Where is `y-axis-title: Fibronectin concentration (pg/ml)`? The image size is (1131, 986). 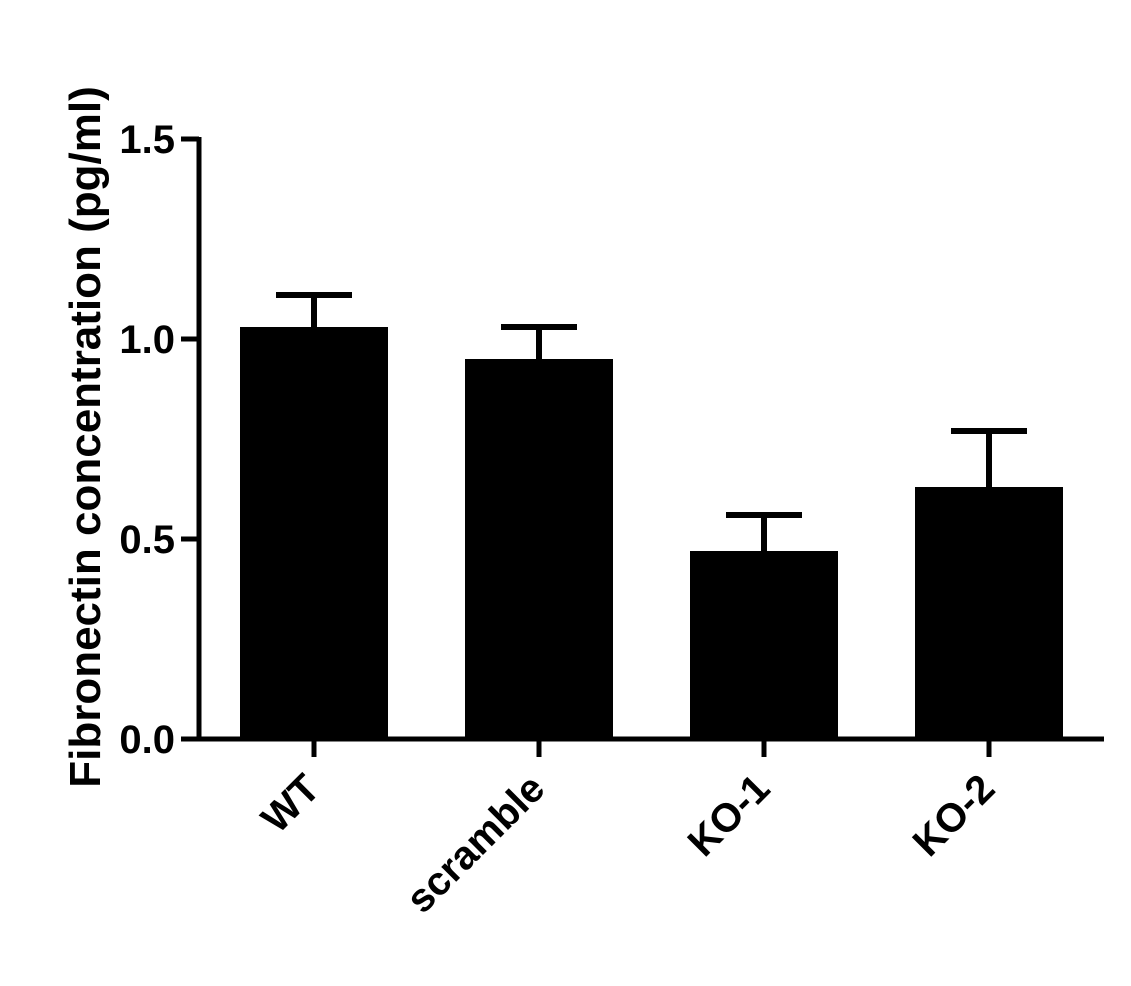 y-axis-title: Fibronectin concentration (pg/ml) is located at coordinates (85, 437).